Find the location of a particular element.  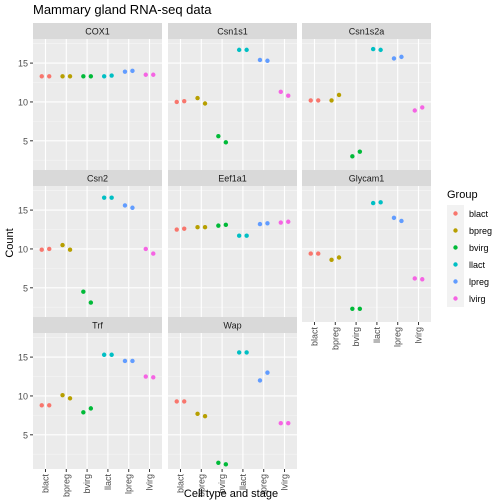

facet-panel: Eef1a1 is located at coordinates (232, 246).